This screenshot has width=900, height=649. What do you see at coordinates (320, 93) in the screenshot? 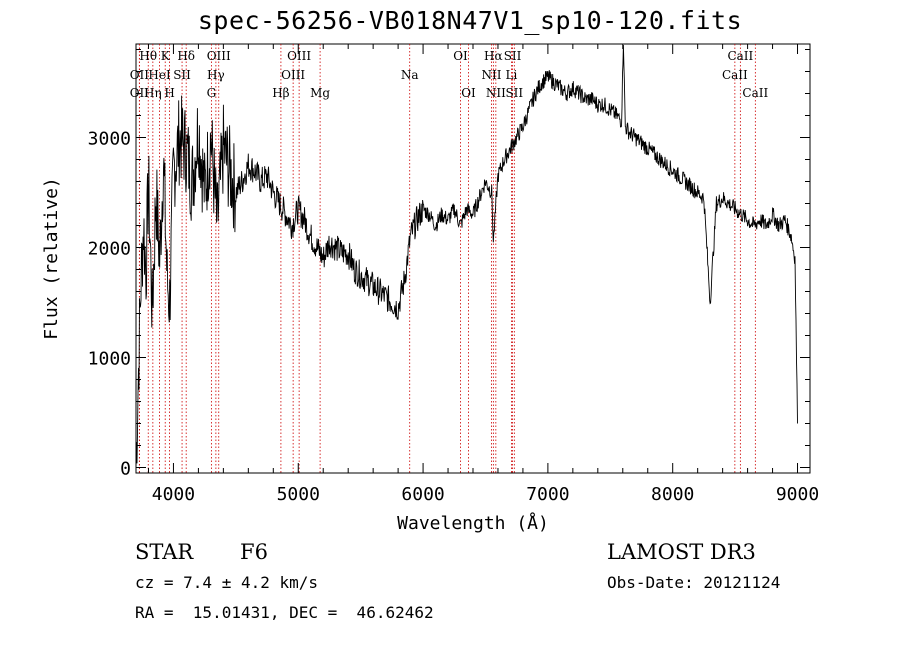
I see `line-label: Mg` at bounding box center [320, 93].